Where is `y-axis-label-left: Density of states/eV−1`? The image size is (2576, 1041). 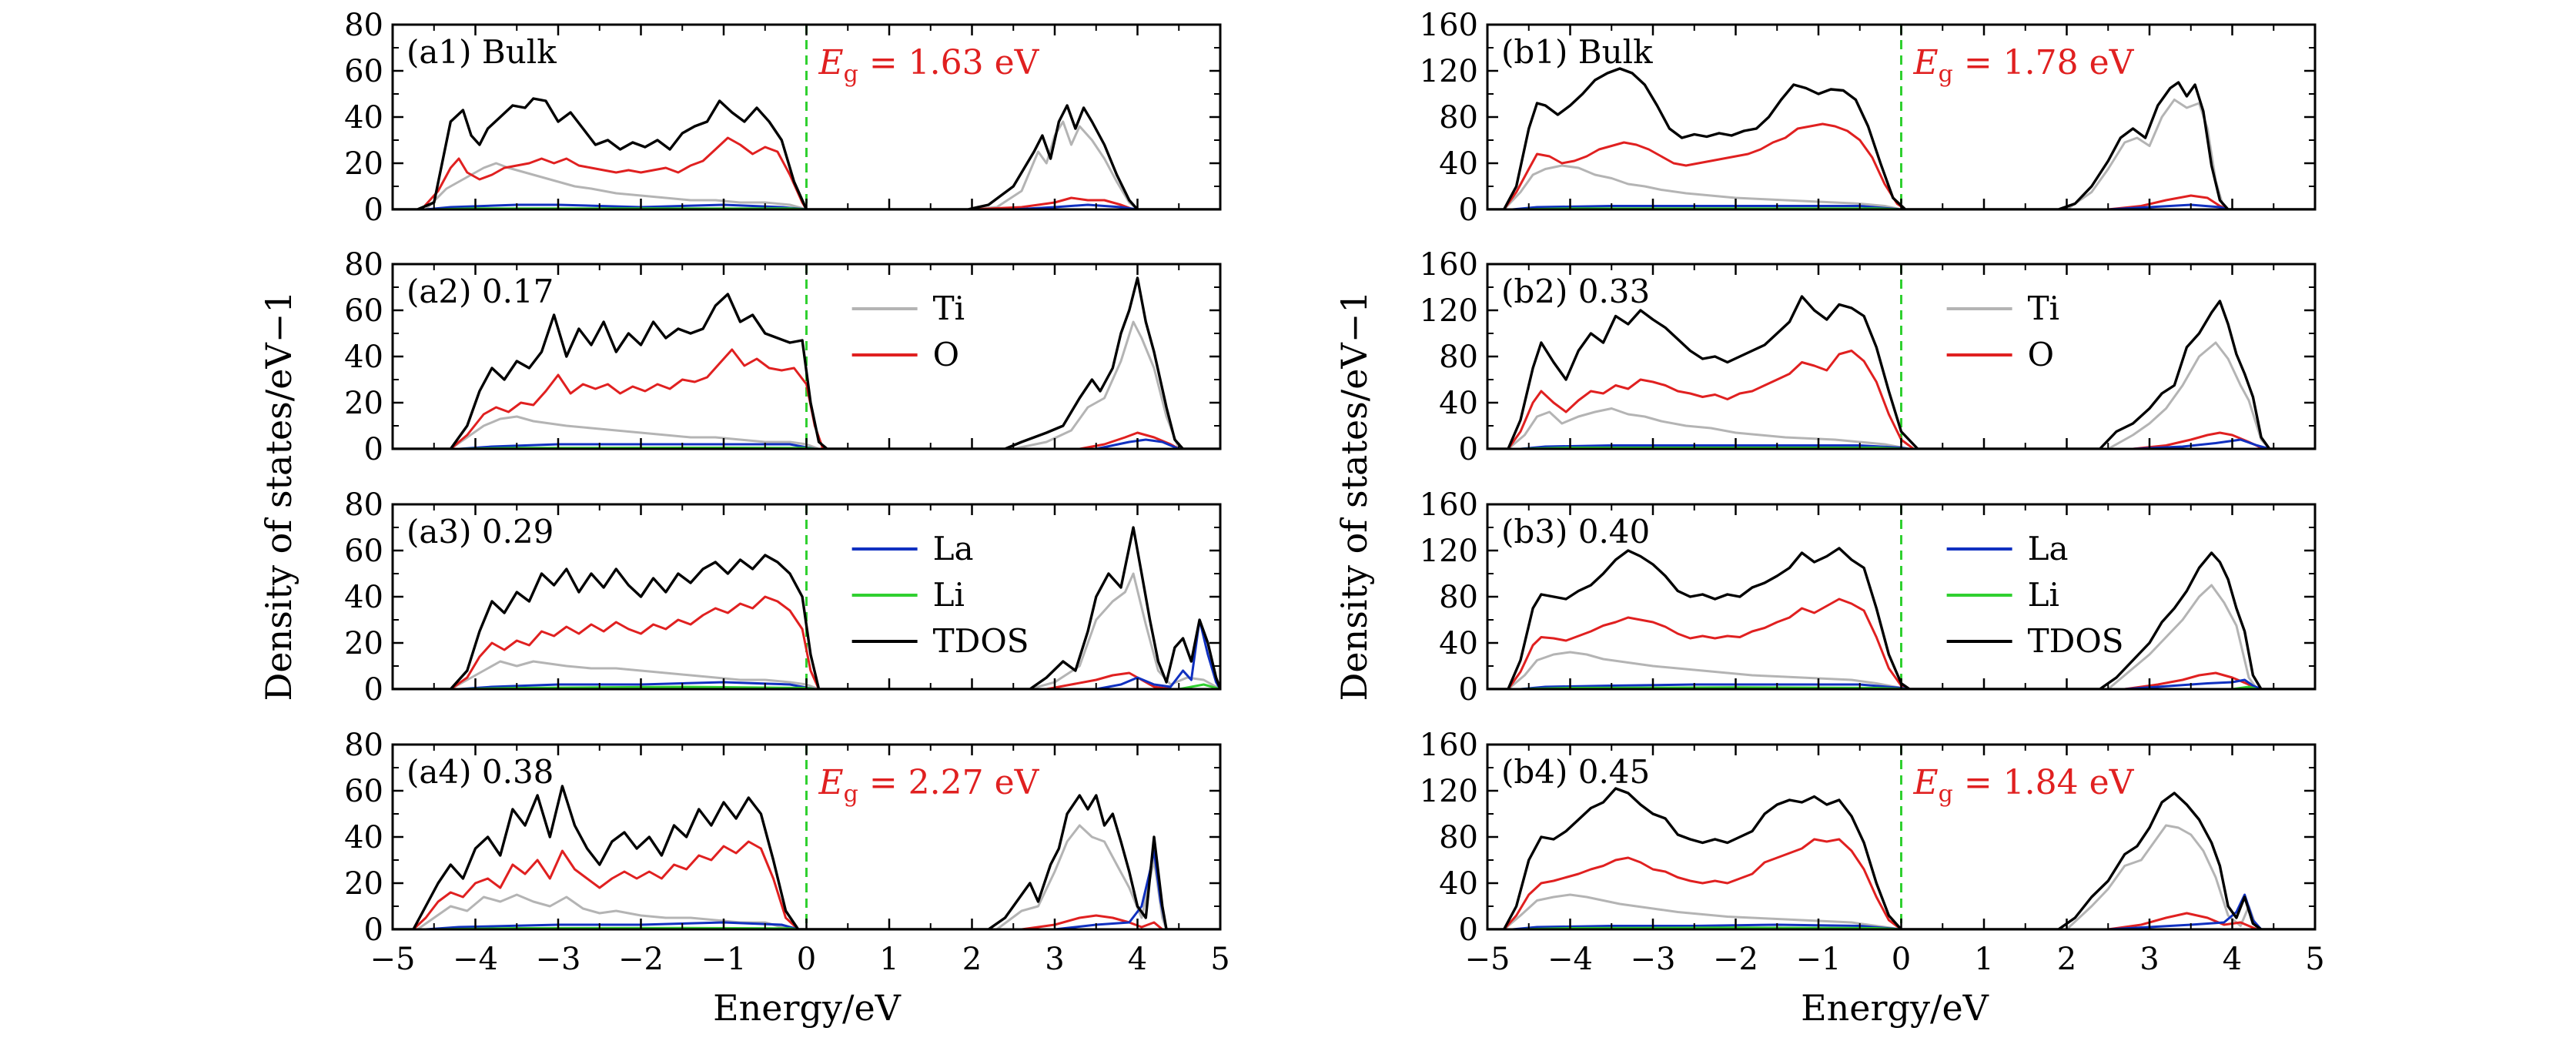 y-axis-label-left: Density of states/eV−1 is located at coordinates (279, 495).